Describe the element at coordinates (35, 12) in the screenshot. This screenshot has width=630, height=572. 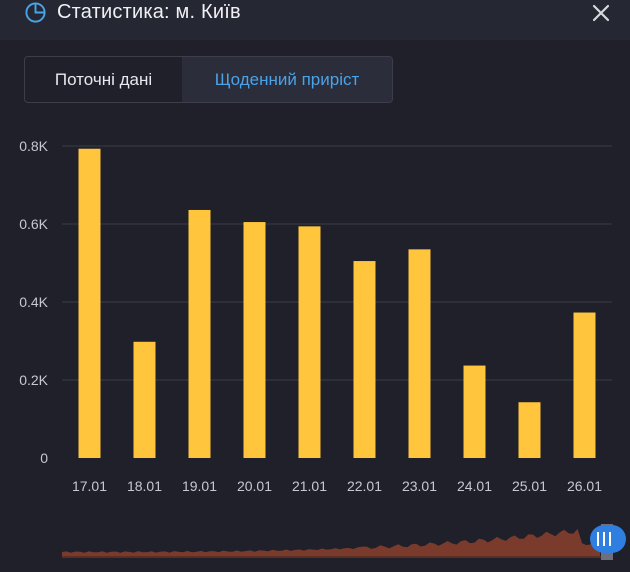
I see `pie-chart-icon` at that location.